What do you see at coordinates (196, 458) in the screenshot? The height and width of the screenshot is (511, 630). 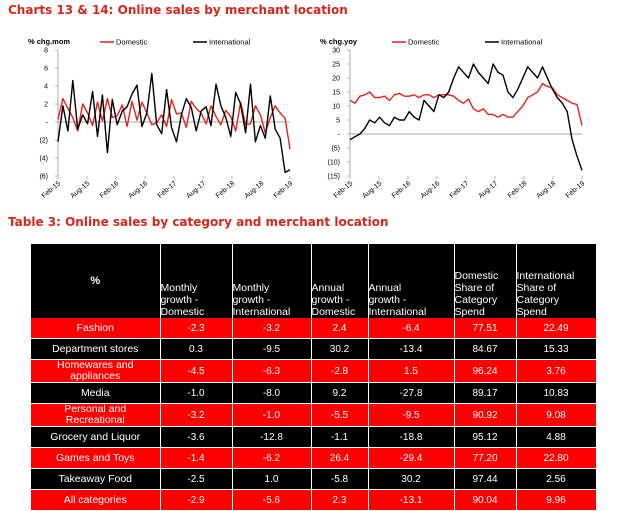 I see `value-cell: -1.4` at bounding box center [196, 458].